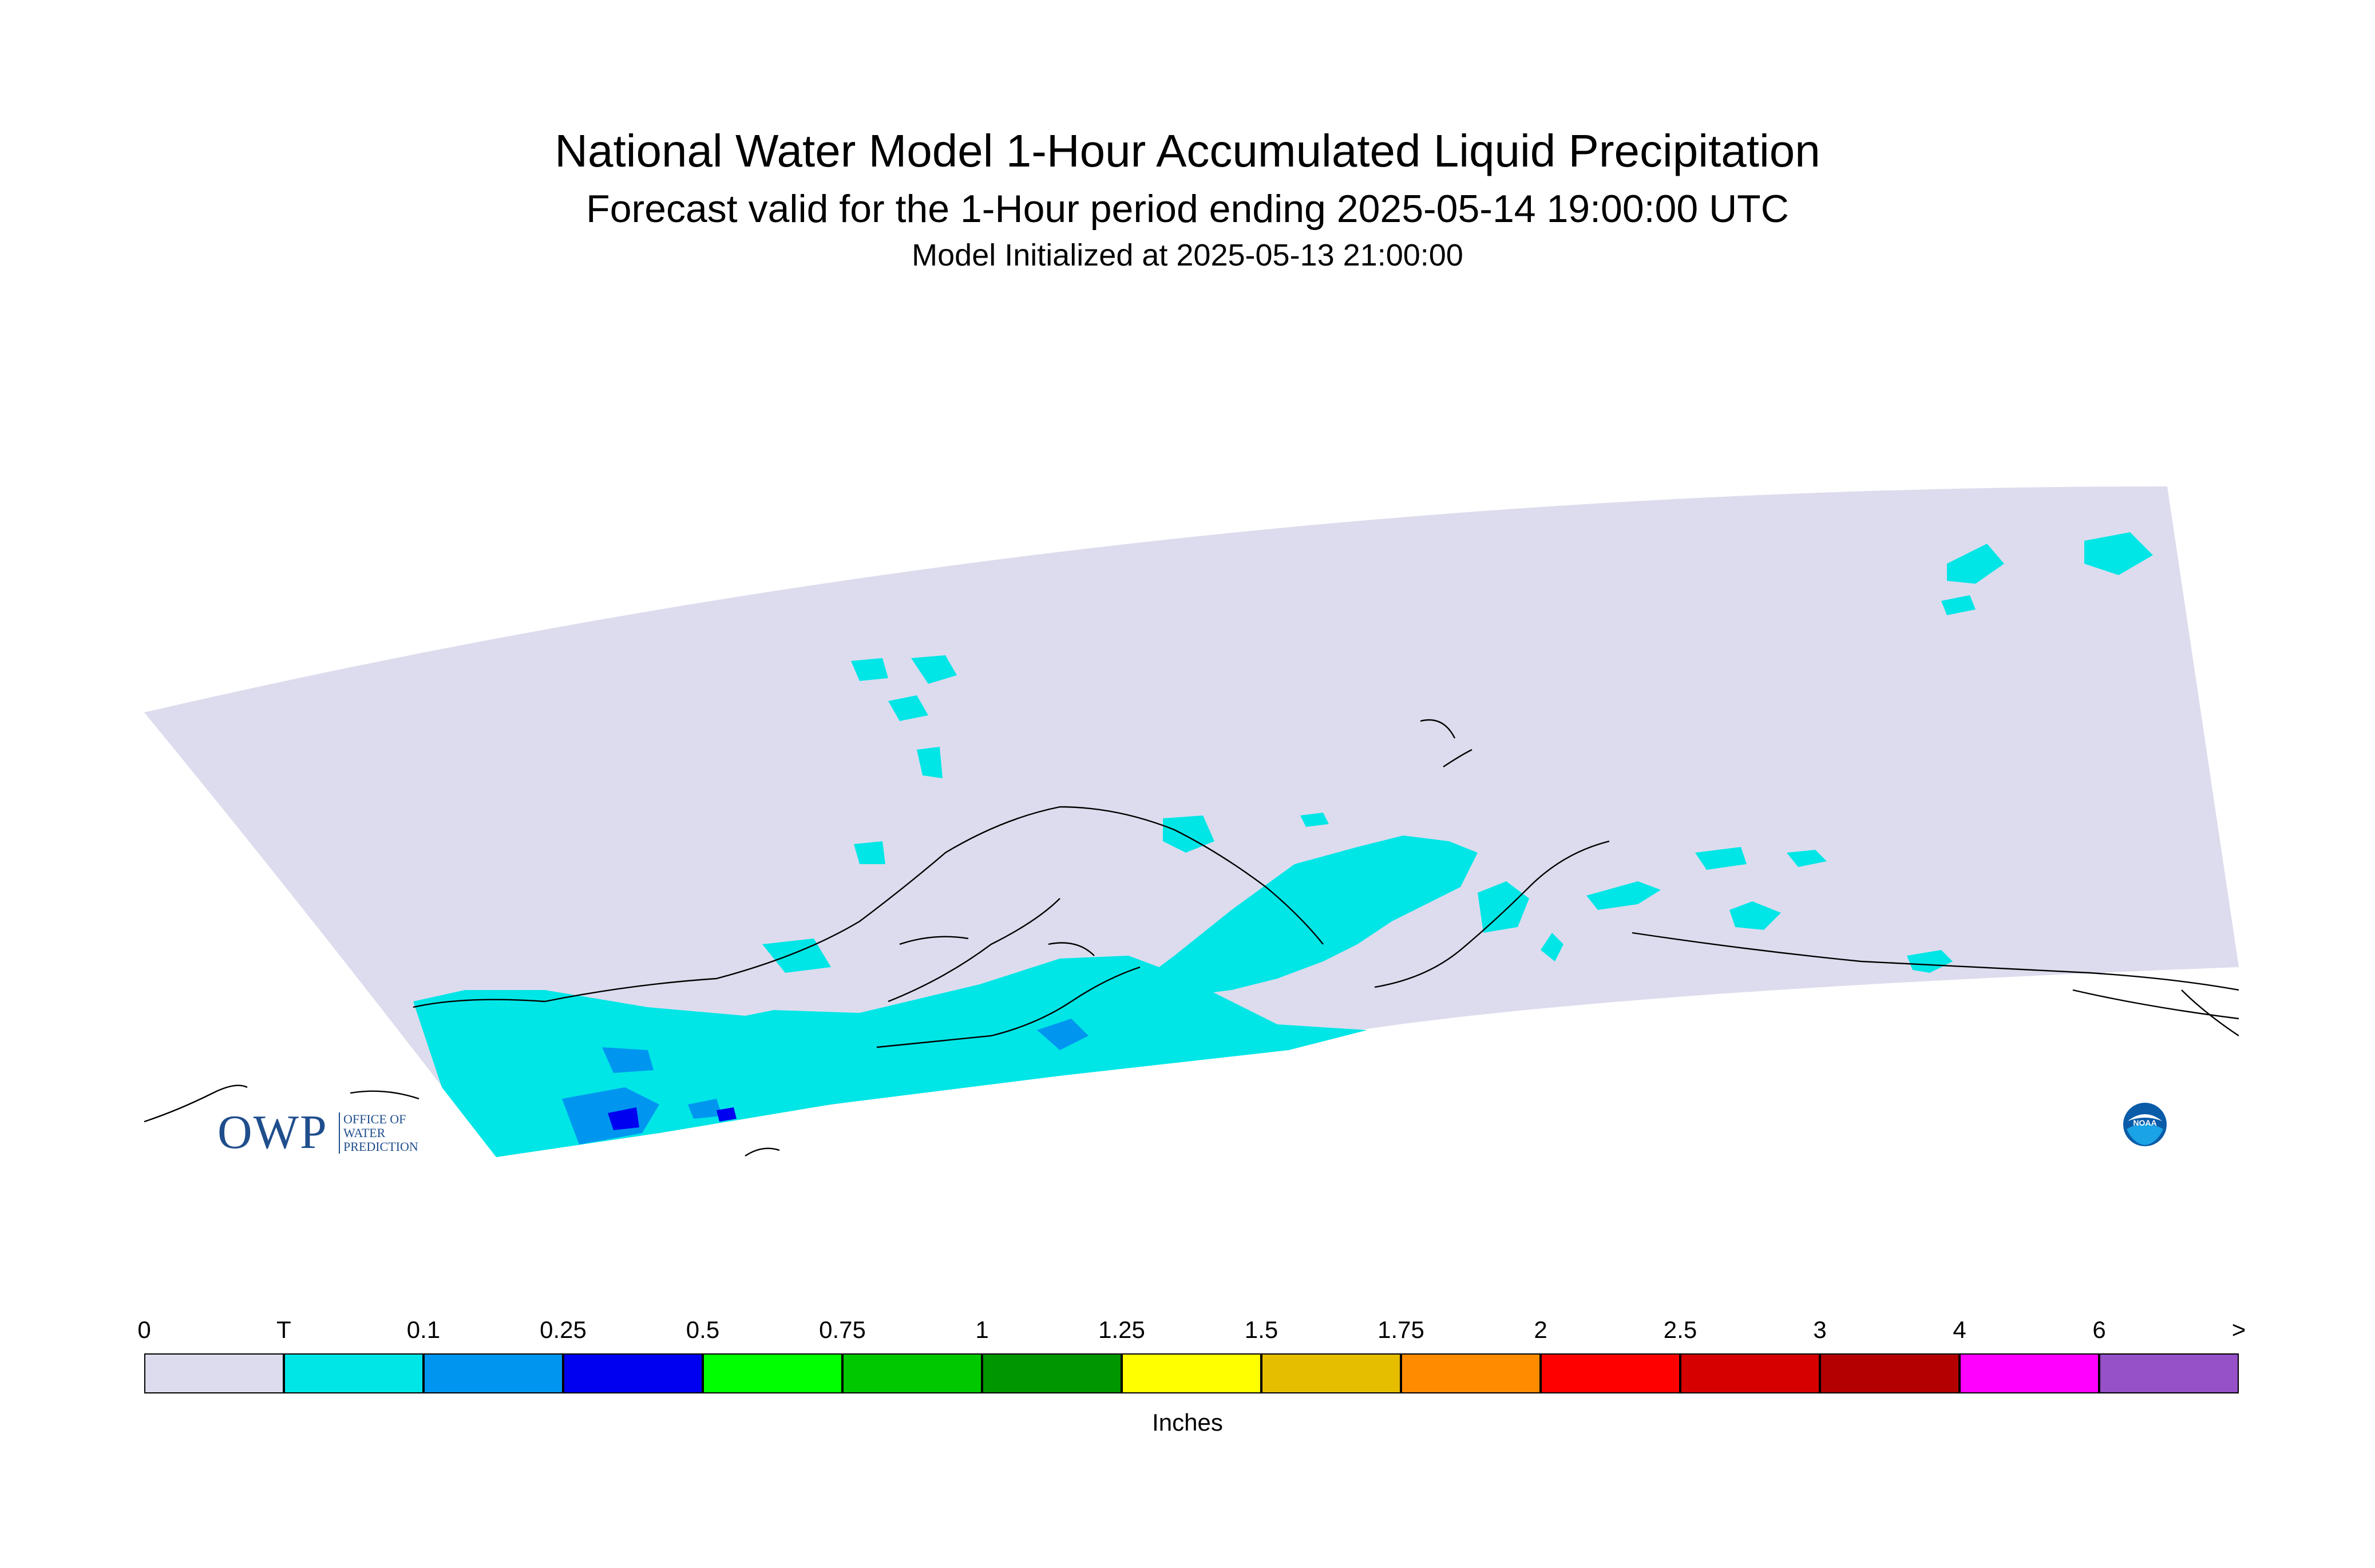 Image resolution: width=2375 pixels, height=1568 pixels. I want to click on owp-logo-line: WATER, so click(365, 1133).